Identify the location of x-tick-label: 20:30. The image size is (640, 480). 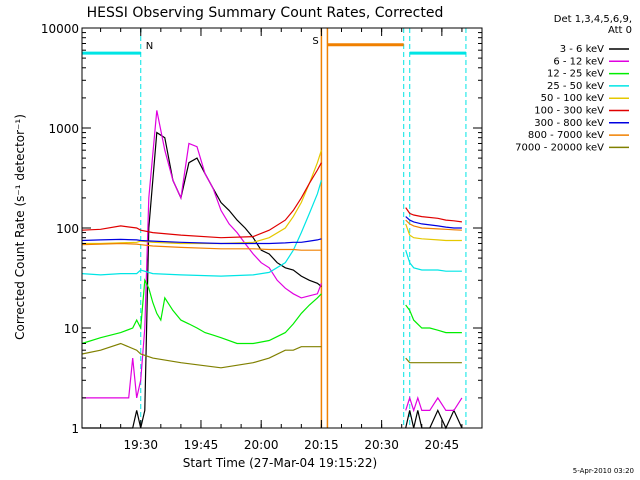
(381, 445).